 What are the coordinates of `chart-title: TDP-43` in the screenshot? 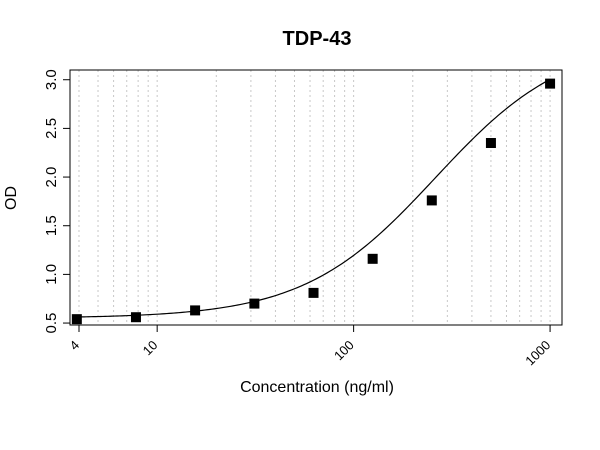 It's located at (317, 39).